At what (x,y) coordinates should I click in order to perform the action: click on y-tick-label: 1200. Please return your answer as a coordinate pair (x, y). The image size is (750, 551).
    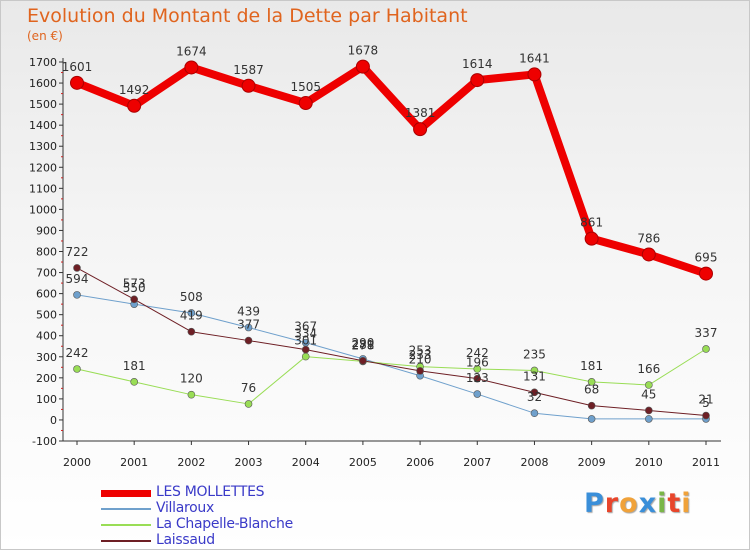
    Looking at the image, I should click on (43, 167).